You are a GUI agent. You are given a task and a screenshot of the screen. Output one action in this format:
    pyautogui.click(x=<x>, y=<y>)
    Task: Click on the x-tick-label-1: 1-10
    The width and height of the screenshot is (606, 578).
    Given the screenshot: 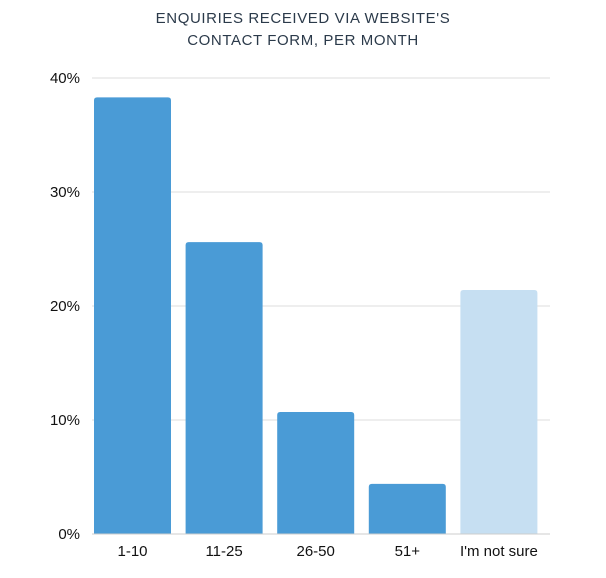 What is the action you would take?
    pyautogui.click(x=132, y=551)
    